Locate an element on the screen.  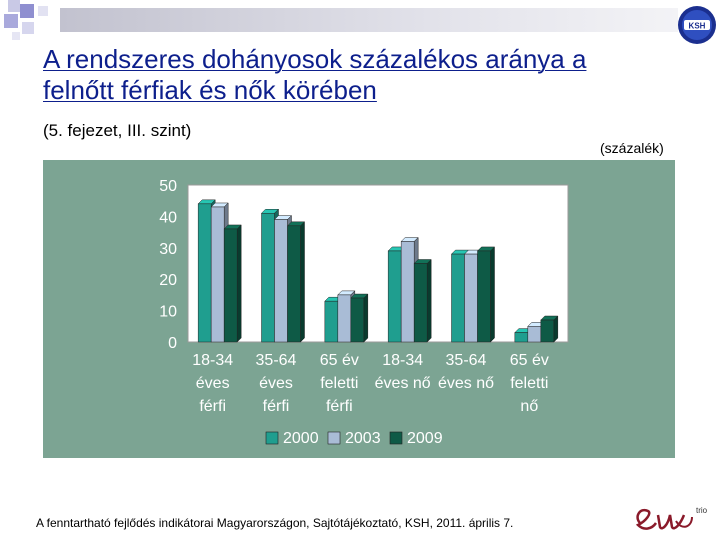
y-tick-label: 30 is located at coordinates (168, 249).